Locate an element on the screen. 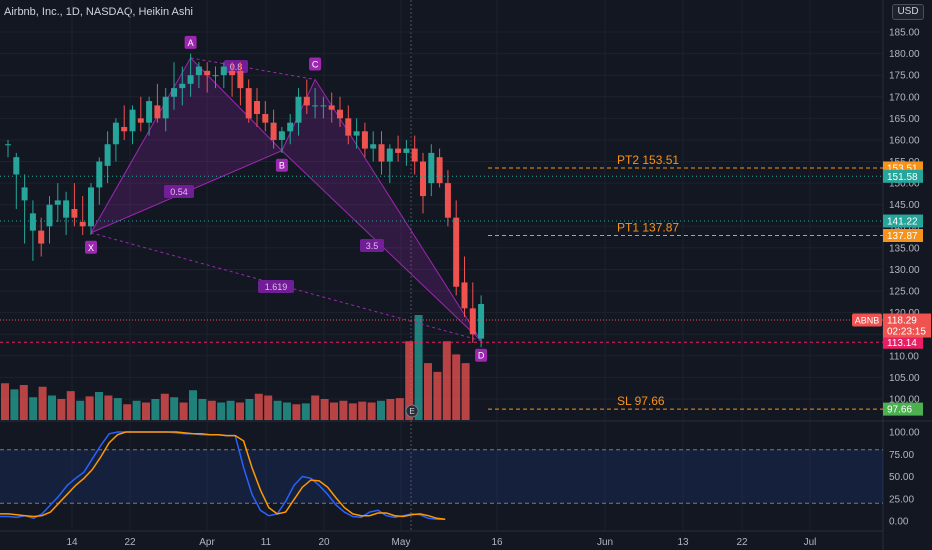  pattern-ratio-label: 3.5 is located at coordinates (372, 246).